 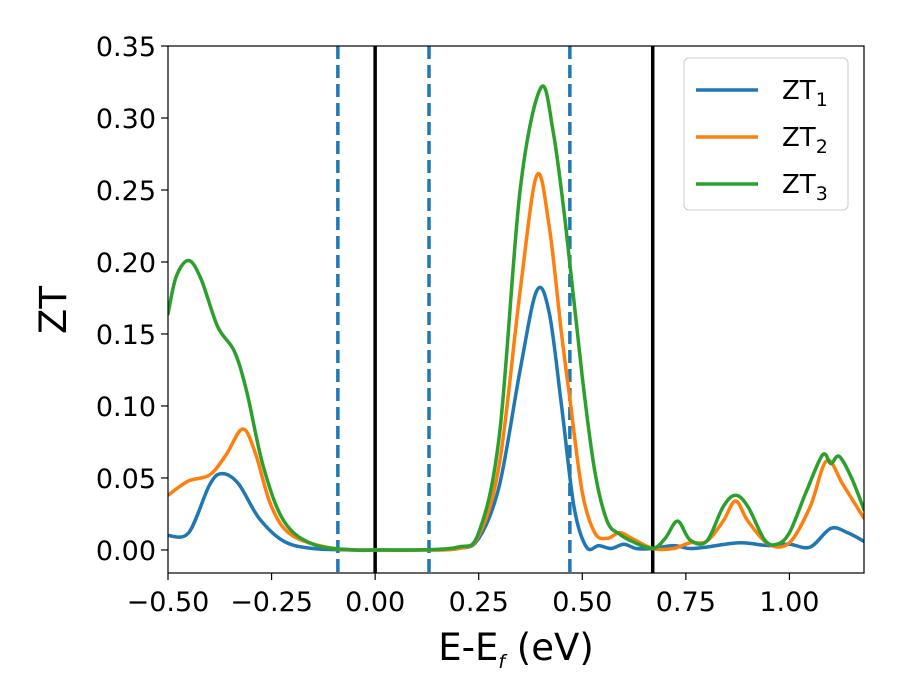 I want to click on x-tick-label: −0.50, so click(x=168, y=602).